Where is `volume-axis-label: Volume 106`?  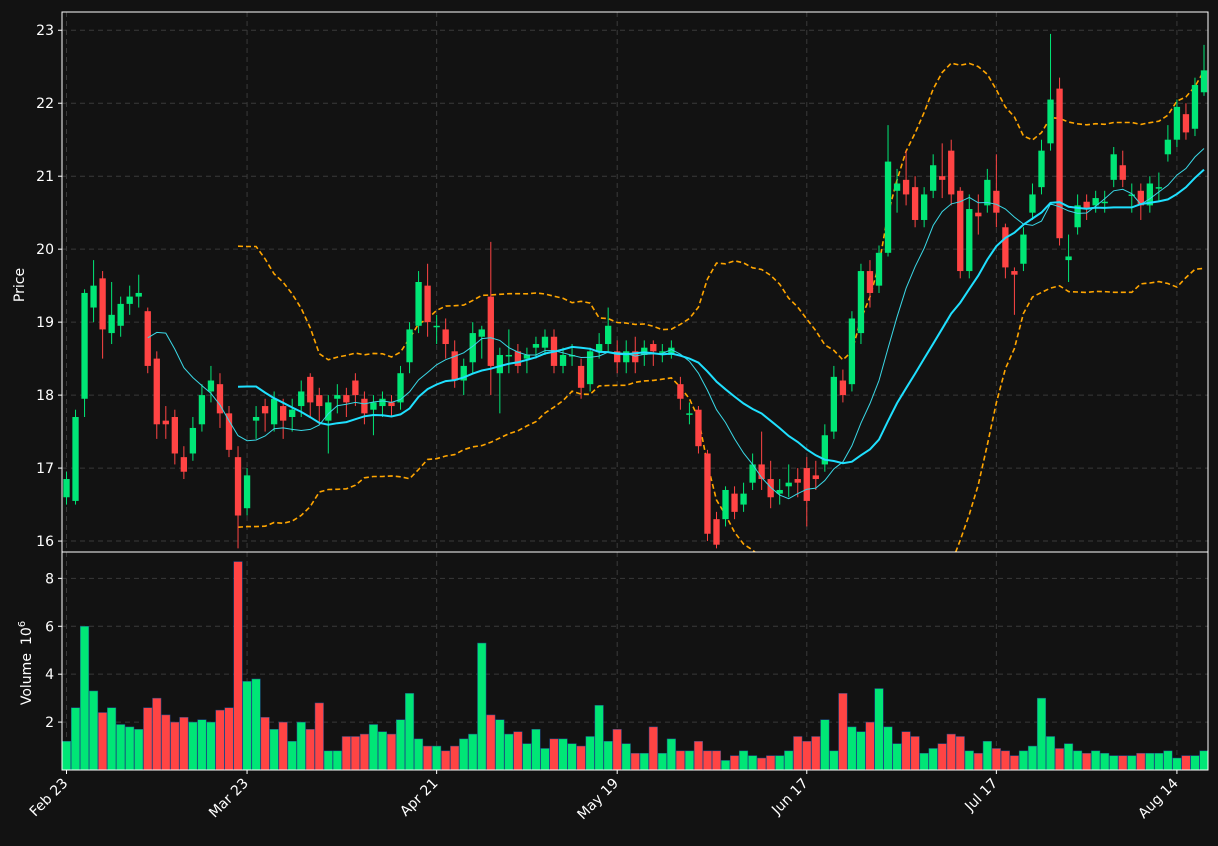
volume-axis-label: Volume 106 is located at coordinates (26, 663).